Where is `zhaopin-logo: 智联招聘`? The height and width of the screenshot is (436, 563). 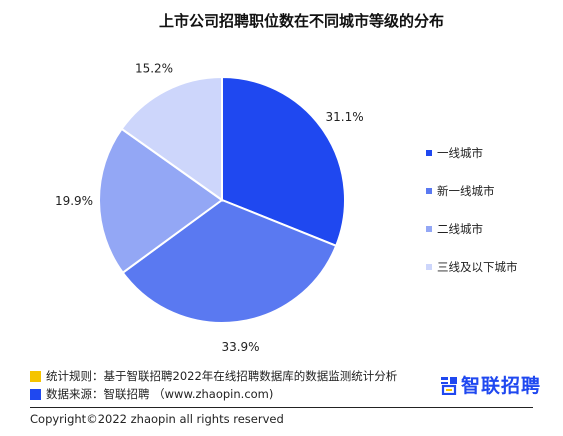 zhaopin-logo: 智联招聘 is located at coordinates (490, 384).